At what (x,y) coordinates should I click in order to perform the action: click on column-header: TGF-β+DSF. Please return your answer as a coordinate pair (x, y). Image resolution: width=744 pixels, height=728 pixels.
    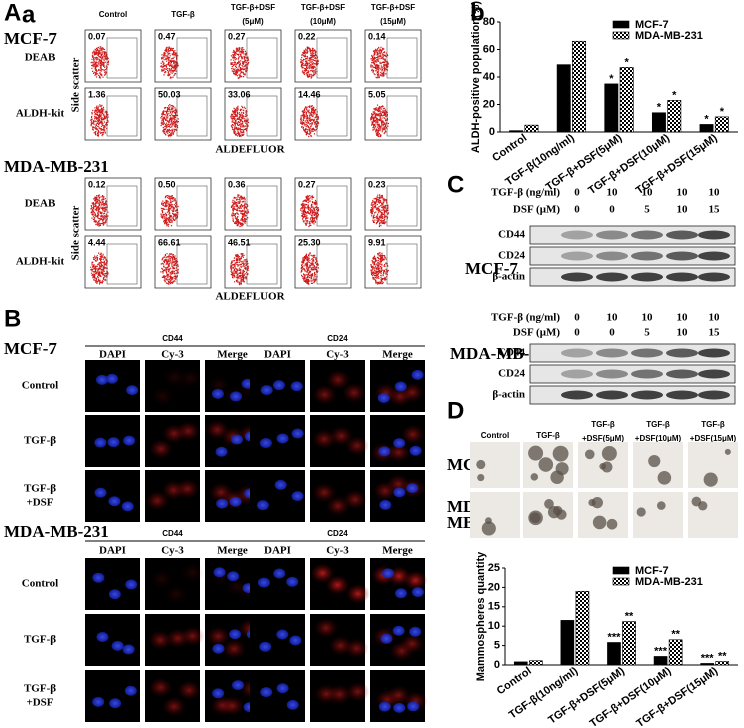
    Looking at the image, I should click on (323, 7).